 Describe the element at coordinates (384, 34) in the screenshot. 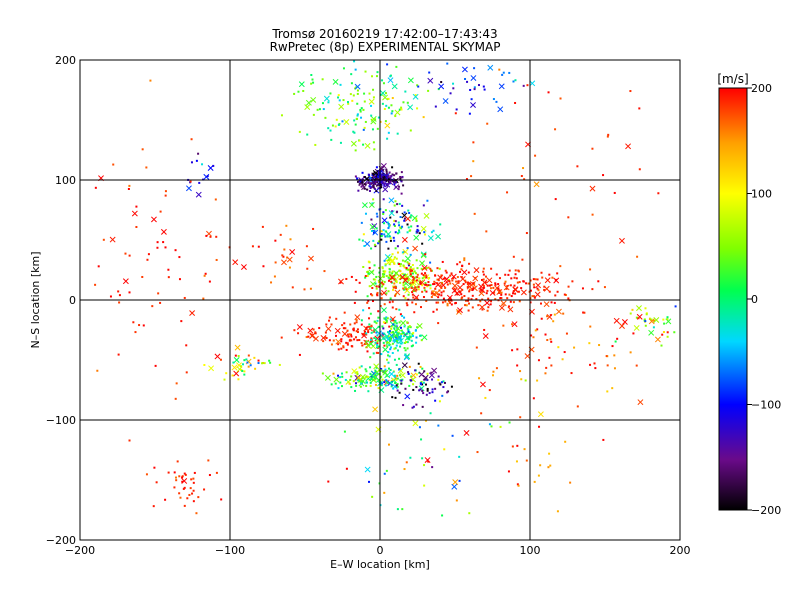

I see `chart-title-line1: Tromsø 20160219 17:42:00–17:43:43` at that location.